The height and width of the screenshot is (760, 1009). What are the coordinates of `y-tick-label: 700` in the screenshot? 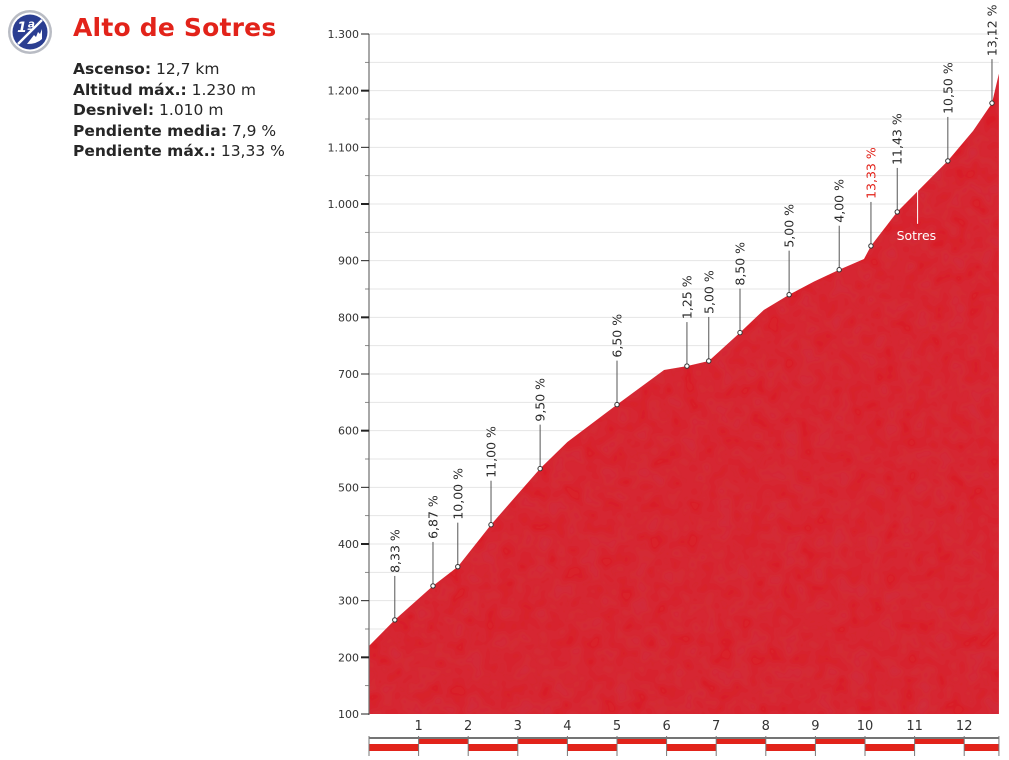 It's located at (348, 374).